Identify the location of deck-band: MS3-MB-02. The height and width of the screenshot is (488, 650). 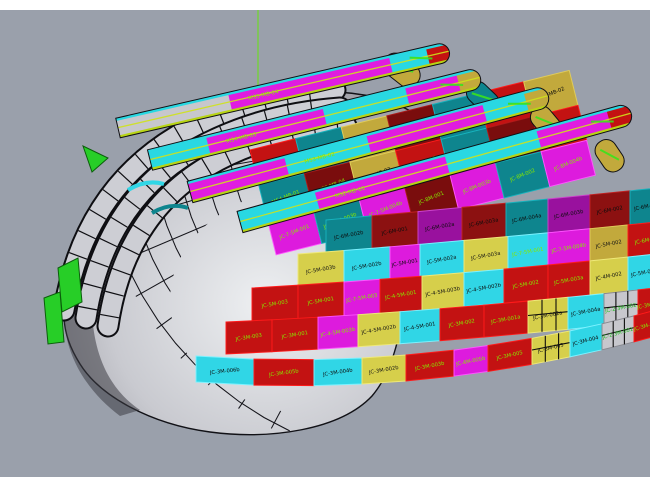
(369, 144).